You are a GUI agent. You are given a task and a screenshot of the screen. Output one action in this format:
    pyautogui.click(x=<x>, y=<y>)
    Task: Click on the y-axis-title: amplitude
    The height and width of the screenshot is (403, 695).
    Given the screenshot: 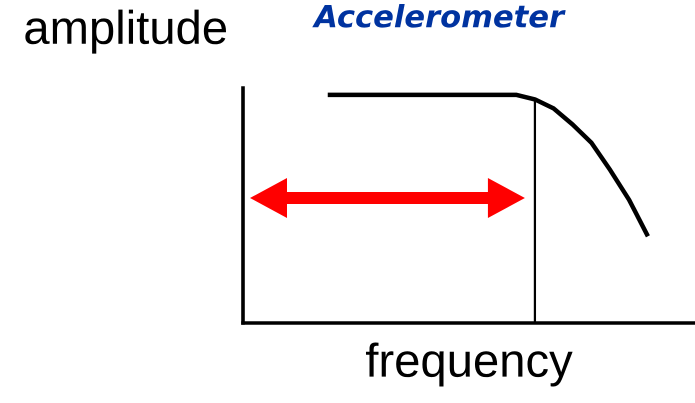 What is the action you would take?
    pyautogui.click(x=125, y=32)
    